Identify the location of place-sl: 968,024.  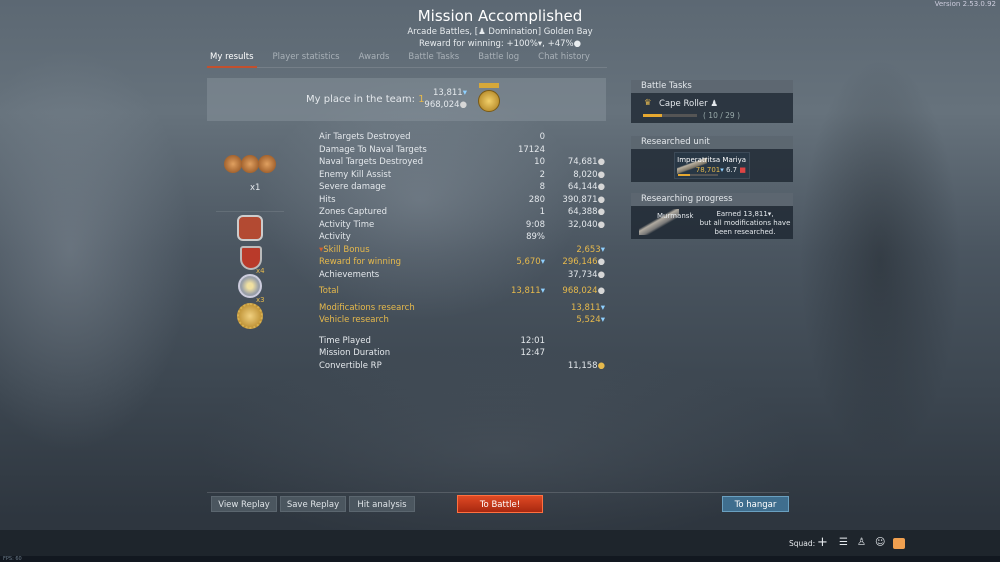
(442, 105).